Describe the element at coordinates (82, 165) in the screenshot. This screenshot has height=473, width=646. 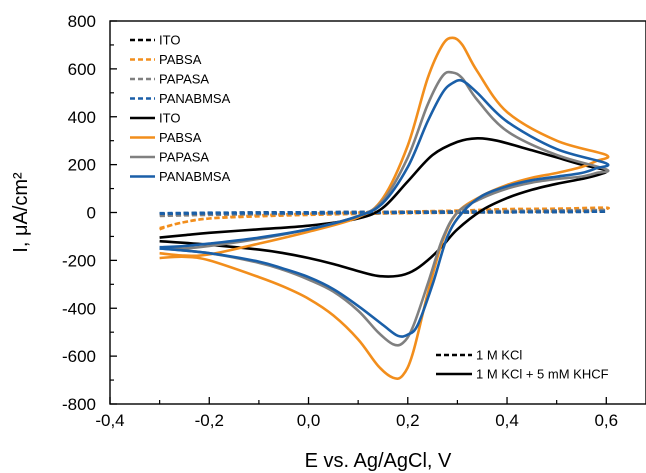
I see `y-tick-label: 200` at that location.